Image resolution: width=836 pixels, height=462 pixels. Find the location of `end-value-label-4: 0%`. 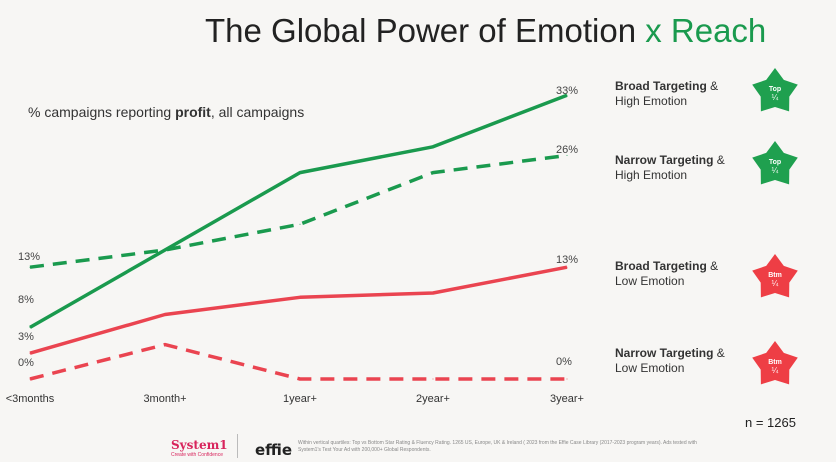

end-value-label-4: 0% is located at coordinates (564, 362).